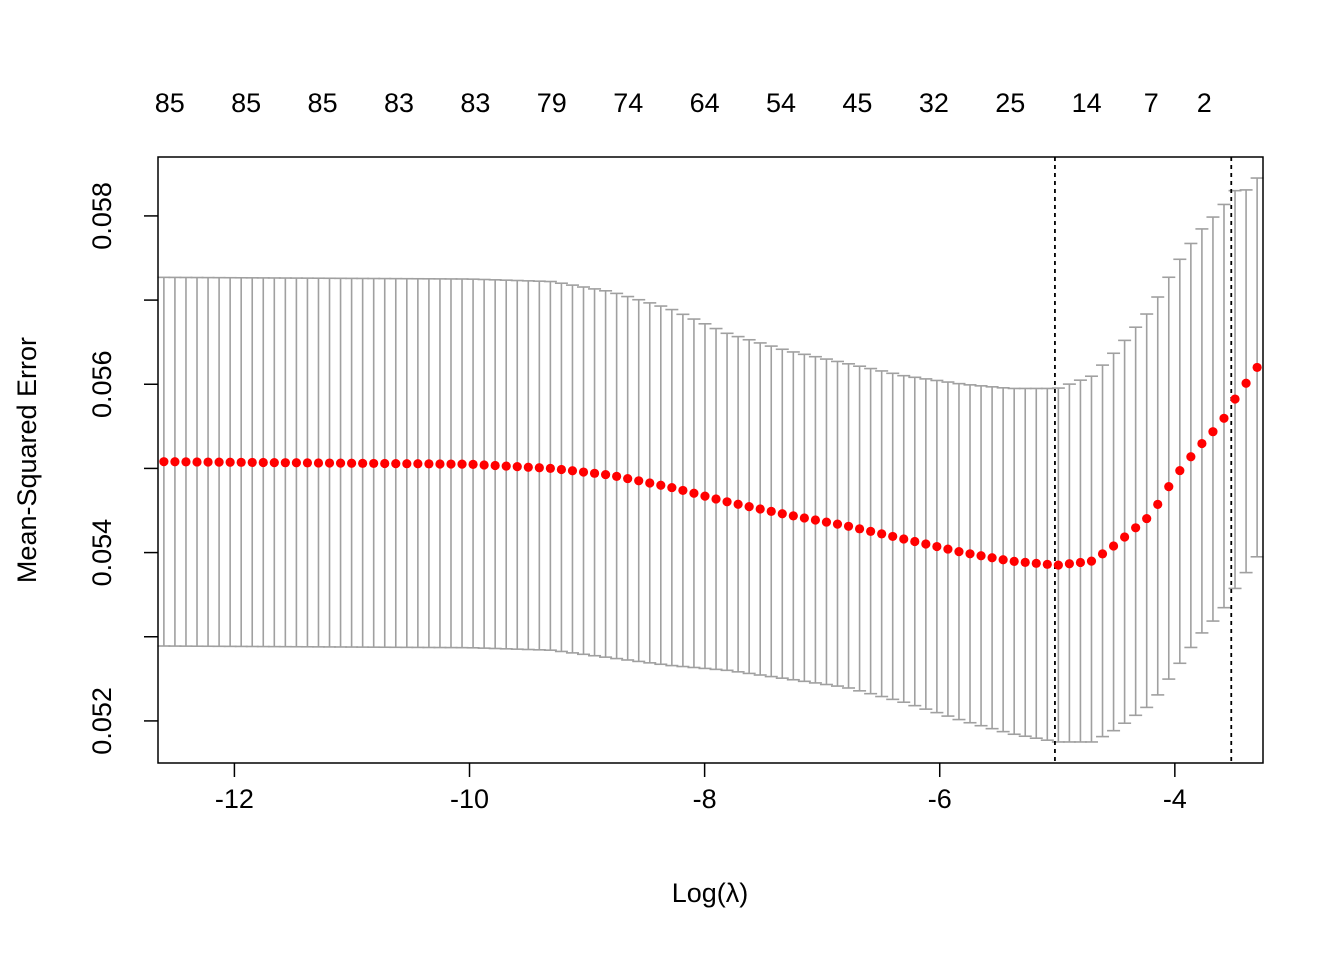 The height and width of the screenshot is (960, 1344). I want to click on y-tick-label: 0.054, so click(102, 553).